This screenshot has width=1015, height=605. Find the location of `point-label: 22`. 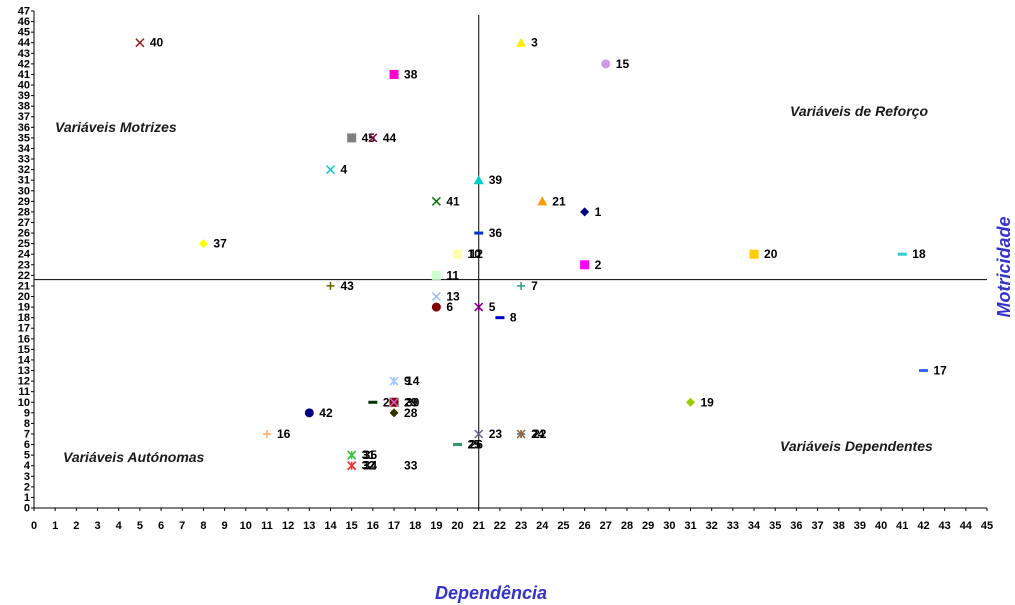

point-label: 22 is located at coordinates (540, 434).